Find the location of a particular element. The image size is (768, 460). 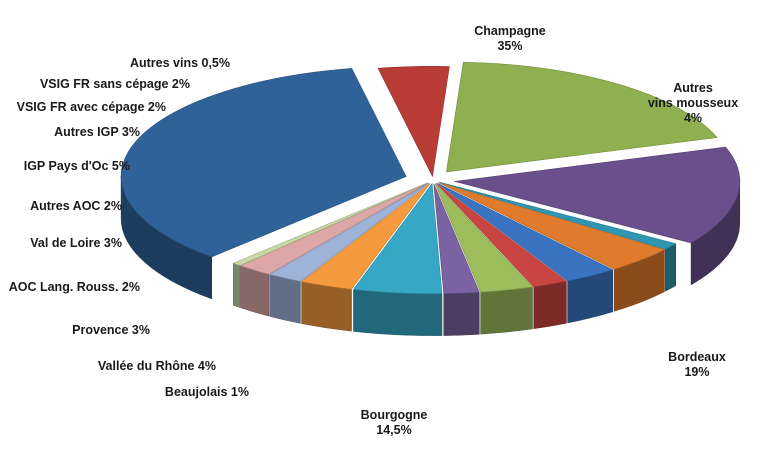

slice-autres-vins is located at coordinates (330, 224).